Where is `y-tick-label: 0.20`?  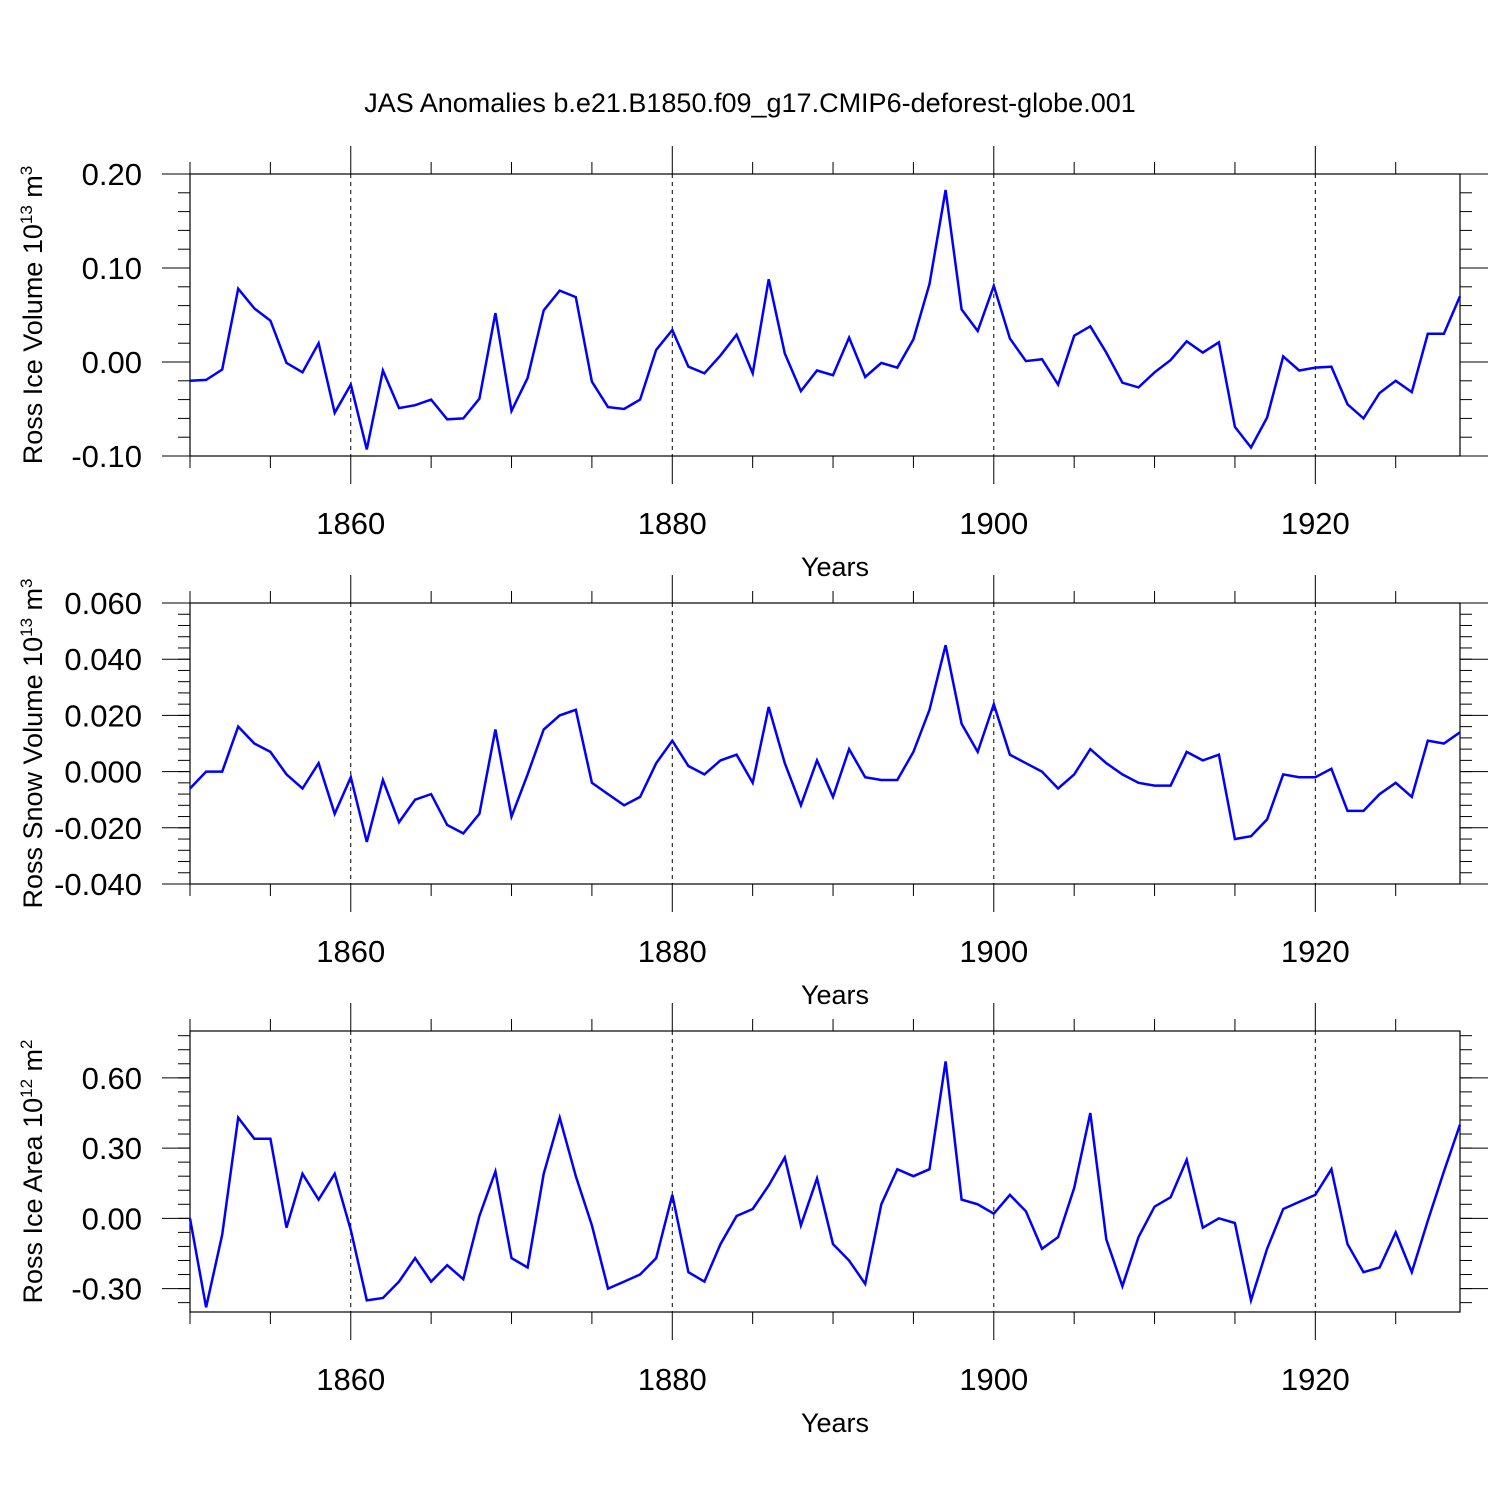
y-tick-label: 0.20 is located at coordinates (112, 174).